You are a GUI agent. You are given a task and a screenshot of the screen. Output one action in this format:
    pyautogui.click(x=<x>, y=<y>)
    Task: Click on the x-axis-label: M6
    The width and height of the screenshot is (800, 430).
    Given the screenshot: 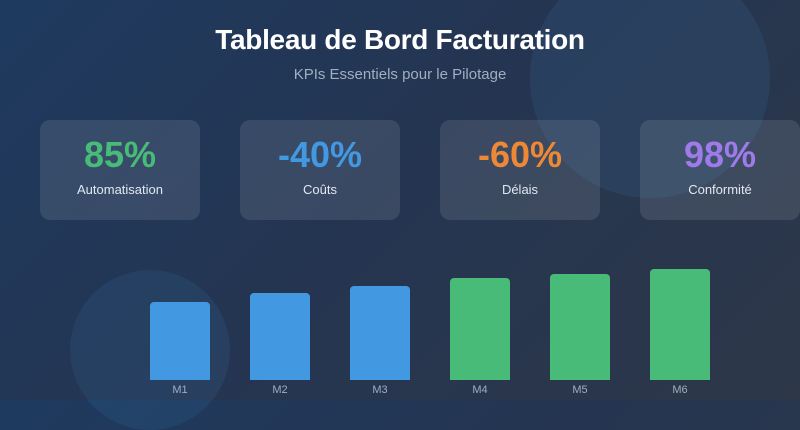 What is the action you would take?
    pyautogui.click(x=680, y=390)
    